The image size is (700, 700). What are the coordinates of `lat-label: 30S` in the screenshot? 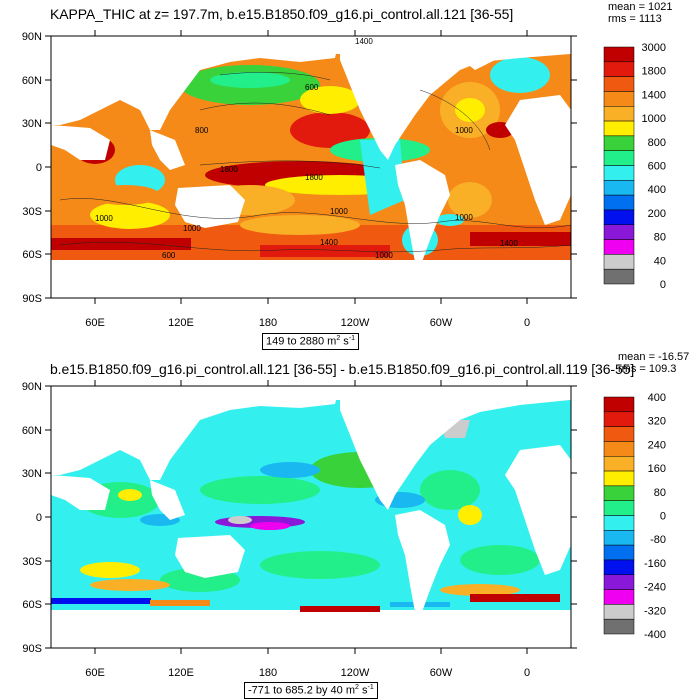 It's located at (32, 212).